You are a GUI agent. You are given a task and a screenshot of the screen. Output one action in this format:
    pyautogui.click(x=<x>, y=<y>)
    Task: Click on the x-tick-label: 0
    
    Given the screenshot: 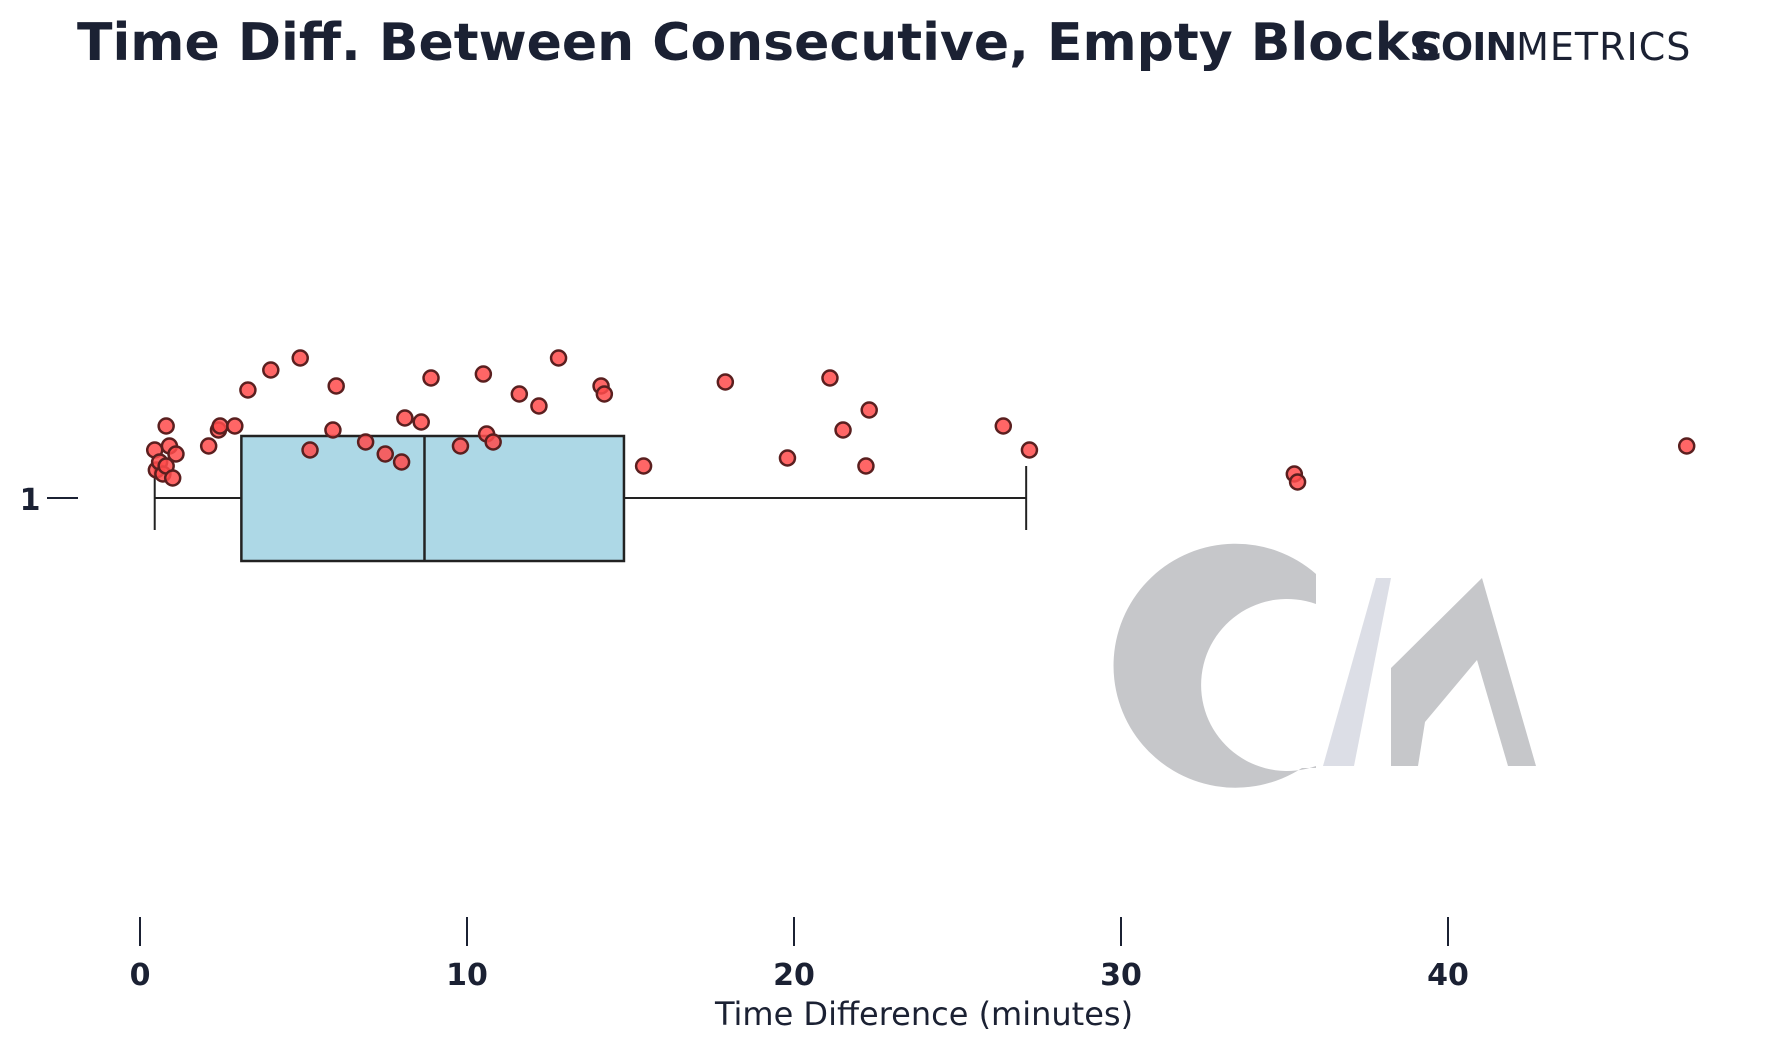 What is the action you would take?
    pyautogui.click(x=140, y=975)
    